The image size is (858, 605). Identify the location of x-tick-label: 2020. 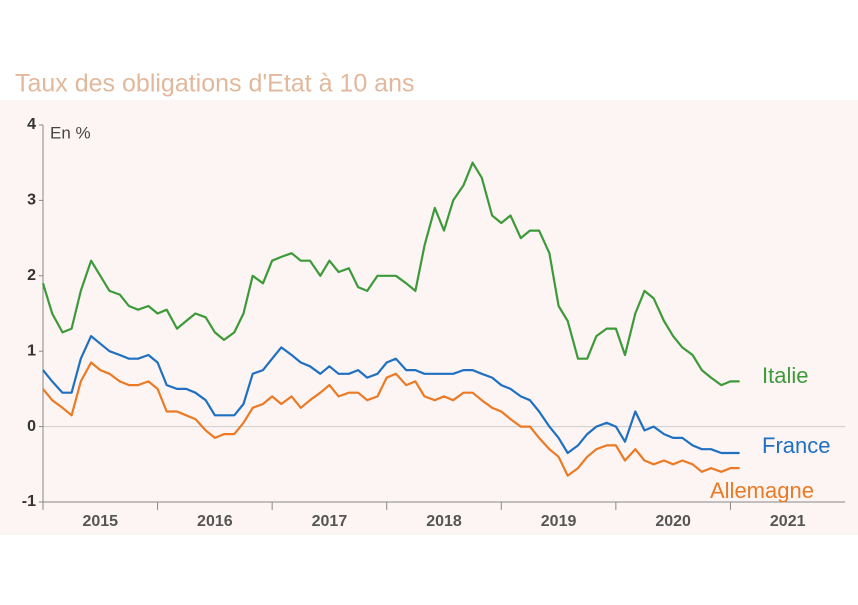
(673, 521).